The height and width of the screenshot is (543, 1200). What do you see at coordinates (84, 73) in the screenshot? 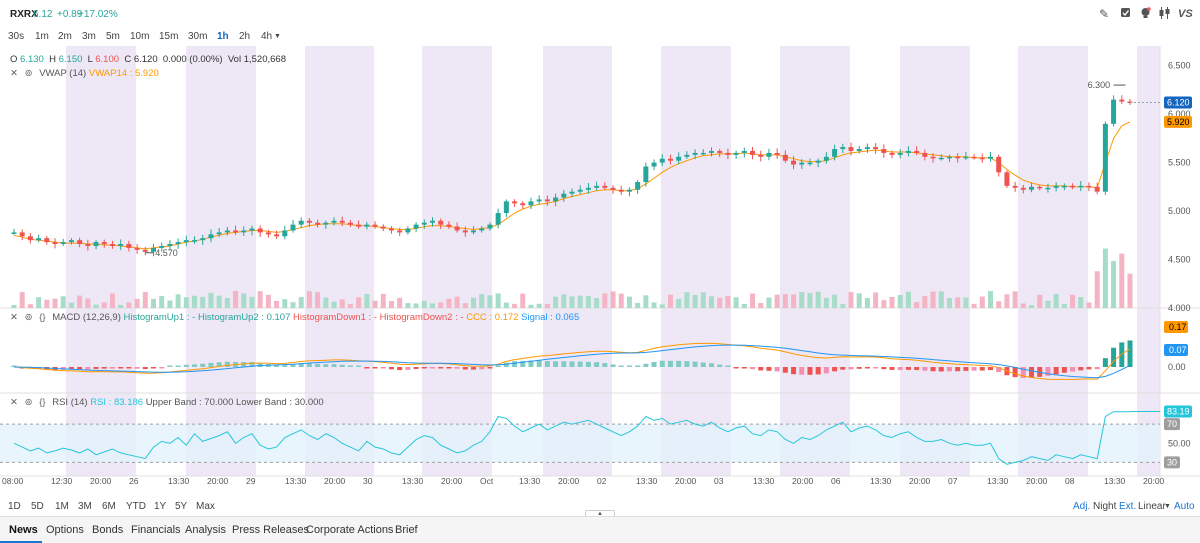
I see `vwap-legend: ✕ ⊚ VWAP (14) VWAP14 : 5.920` at bounding box center [84, 73].